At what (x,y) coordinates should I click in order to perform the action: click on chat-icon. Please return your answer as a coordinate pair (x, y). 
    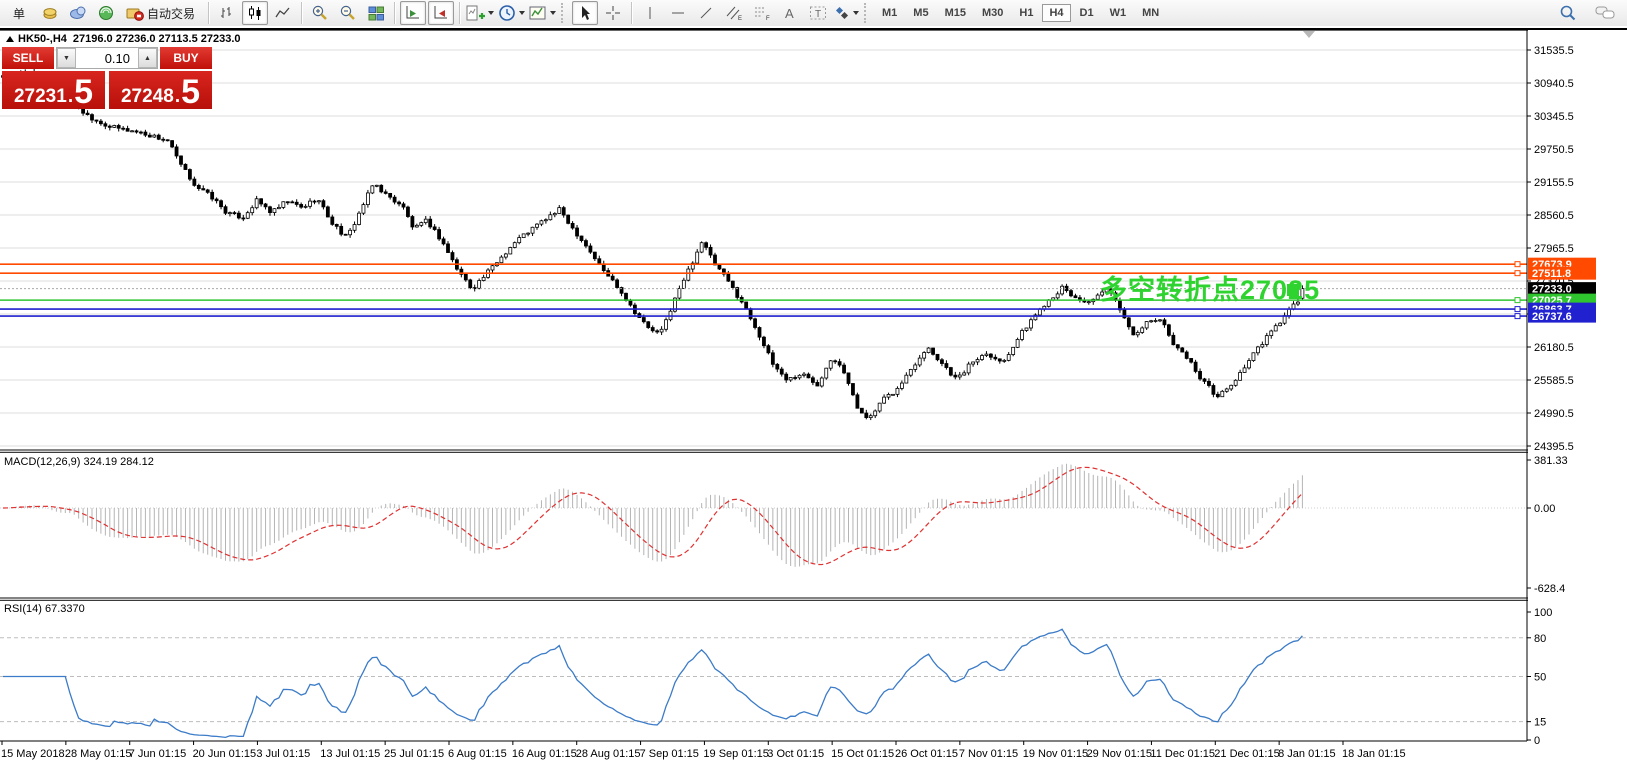
    Looking at the image, I should click on (1605, 13).